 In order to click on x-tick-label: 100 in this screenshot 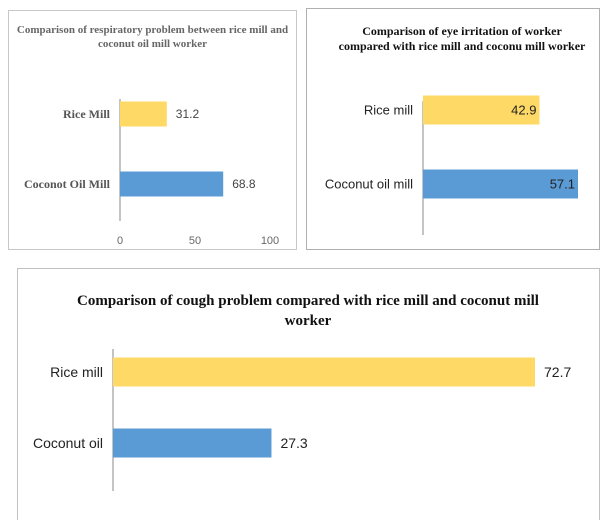, I will do `click(270, 241)`.